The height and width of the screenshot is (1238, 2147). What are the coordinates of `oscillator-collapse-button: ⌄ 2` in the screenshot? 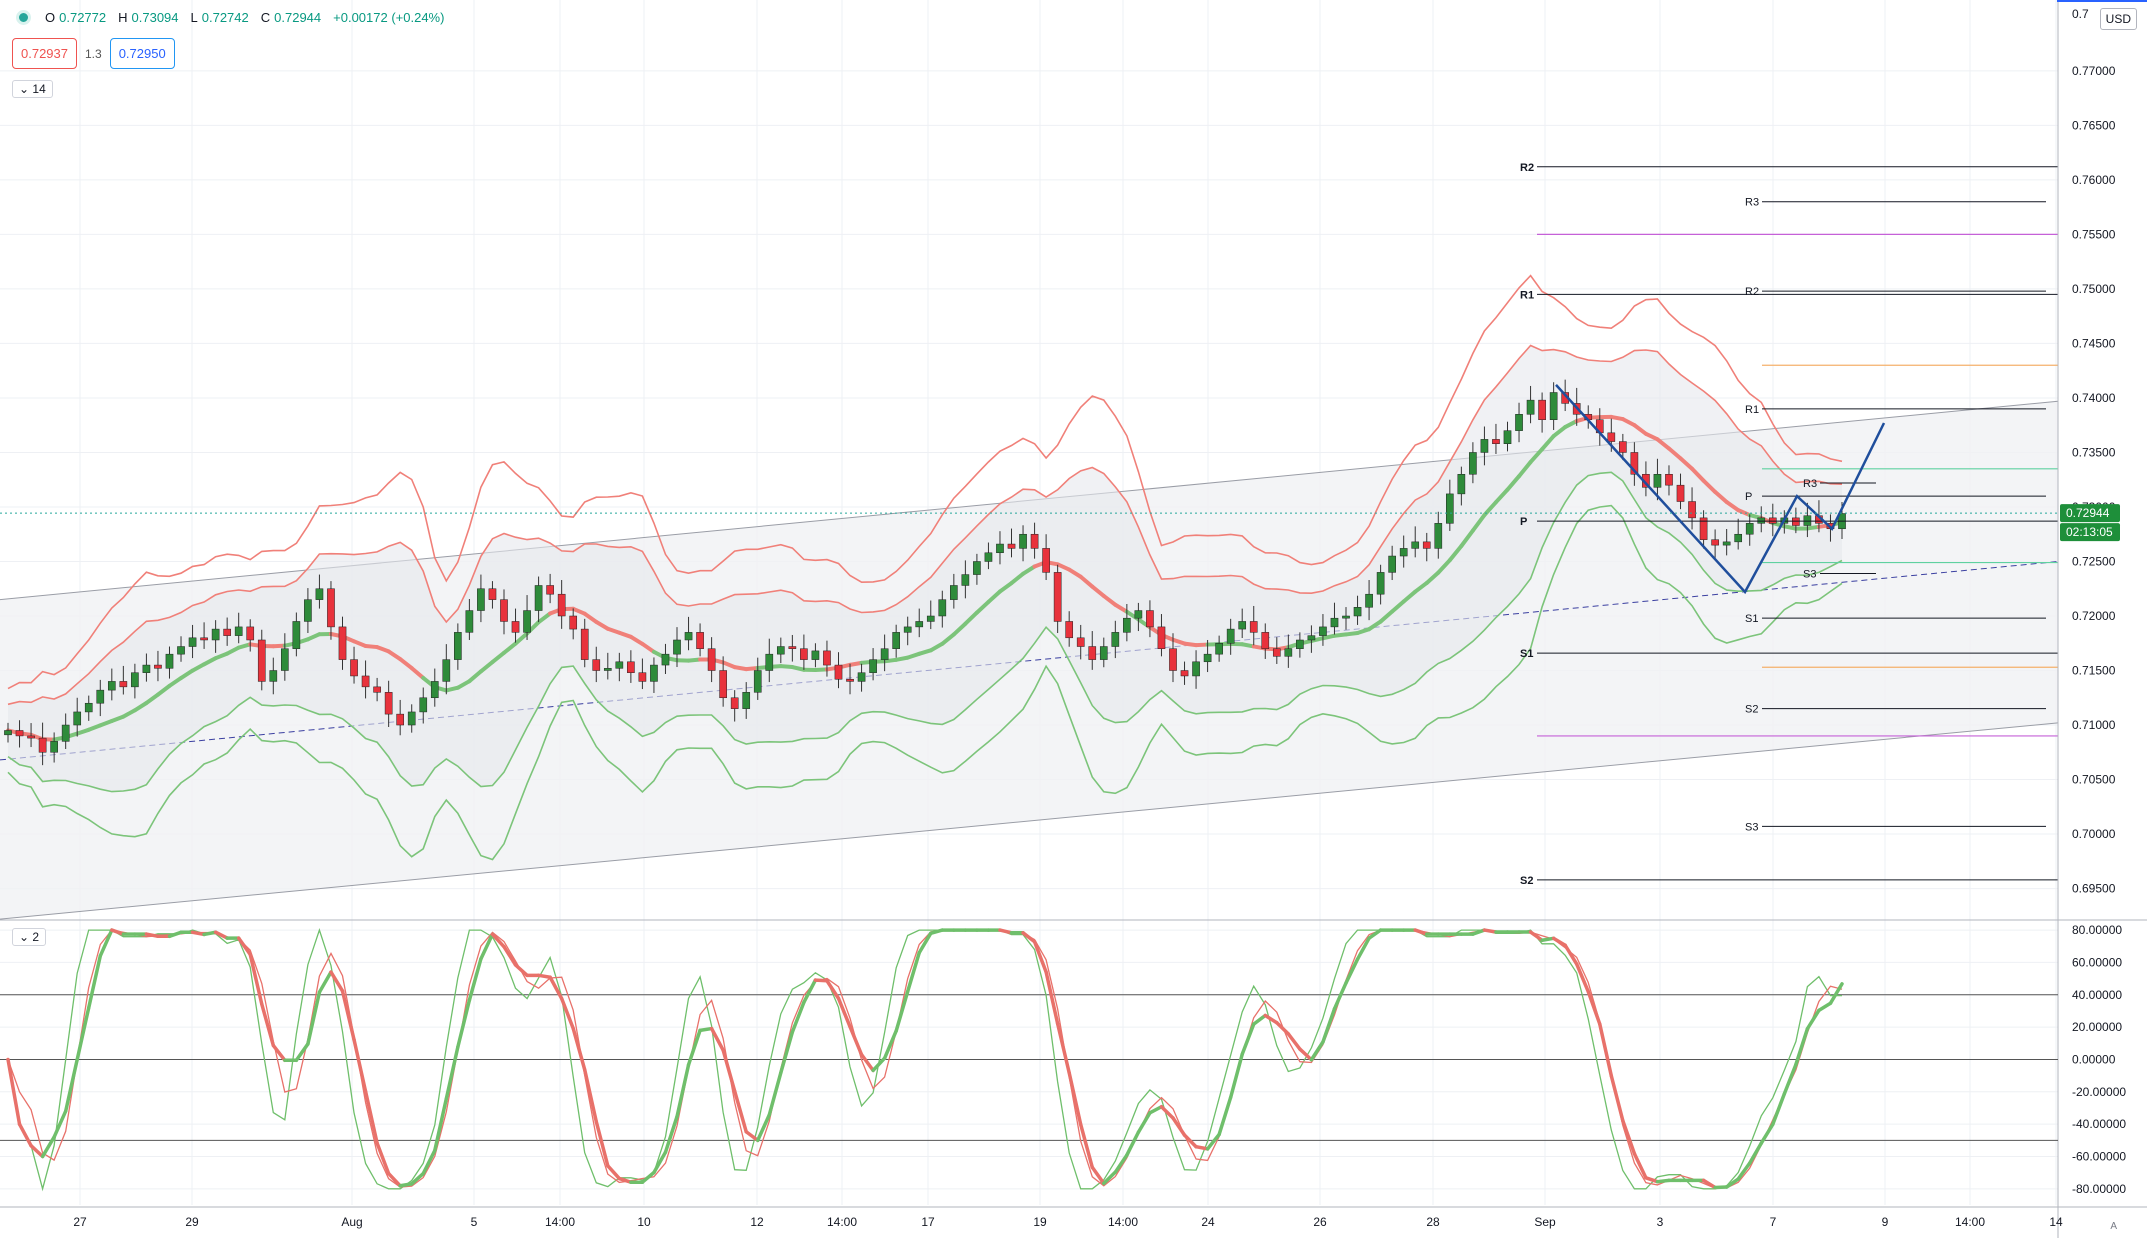 It's located at (29, 937).